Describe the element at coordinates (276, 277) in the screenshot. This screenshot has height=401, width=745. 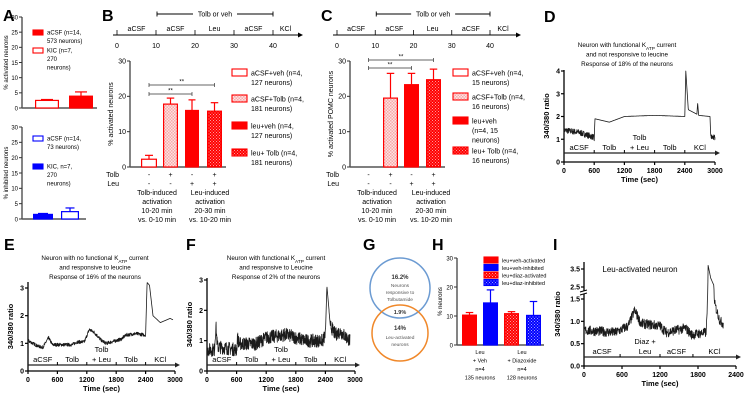
I see `chart-title-line: Response of 2% of the neurons` at that location.